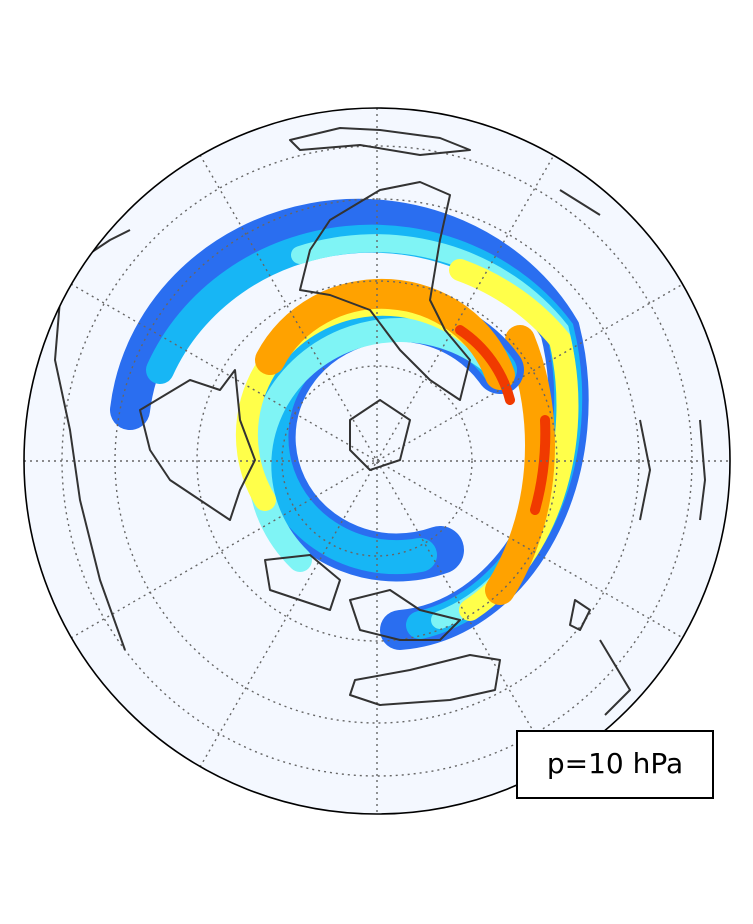 The height and width of the screenshot is (924, 753). I want to click on label-frame, so click(615, 764).